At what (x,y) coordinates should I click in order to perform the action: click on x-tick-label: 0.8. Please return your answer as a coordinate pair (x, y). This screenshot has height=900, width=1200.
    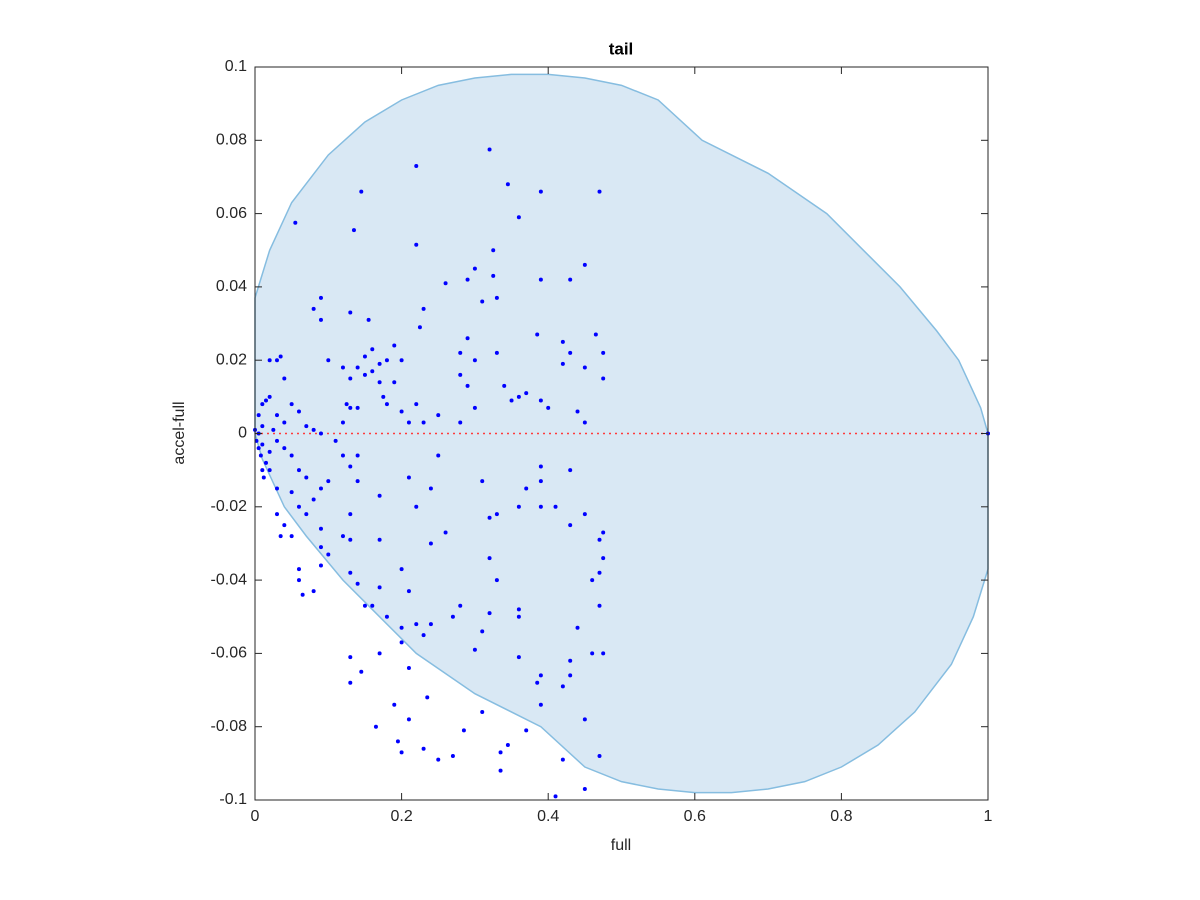
    Looking at the image, I should click on (841, 816).